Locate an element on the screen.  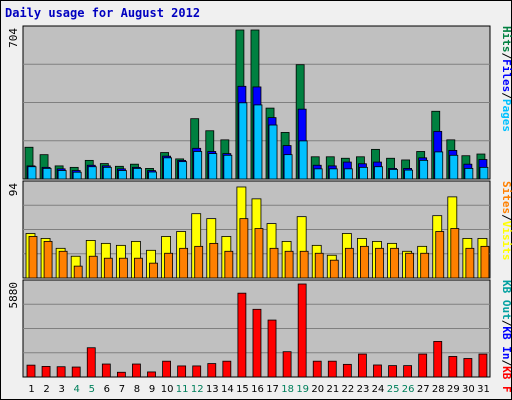
x-axis-day-label: 28 is located at coordinates (438, 389).